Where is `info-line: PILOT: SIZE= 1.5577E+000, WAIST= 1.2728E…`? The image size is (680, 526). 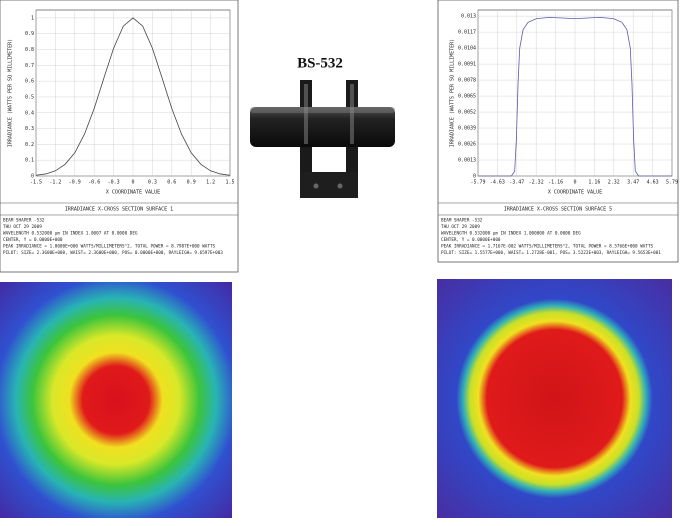
info-line: PILOT: SIZE= 1.5577E+000, WAIST= 1.2728E… is located at coordinates (551, 253).